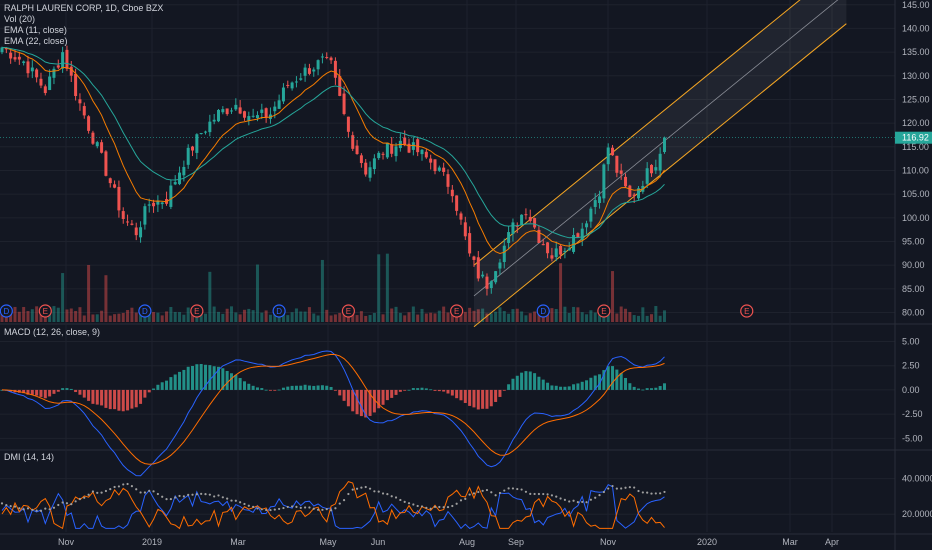  What do you see at coordinates (29, 457) in the screenshot?
I see `dmi-label: DMI (14, 14)` at bounding box center [29, 457].